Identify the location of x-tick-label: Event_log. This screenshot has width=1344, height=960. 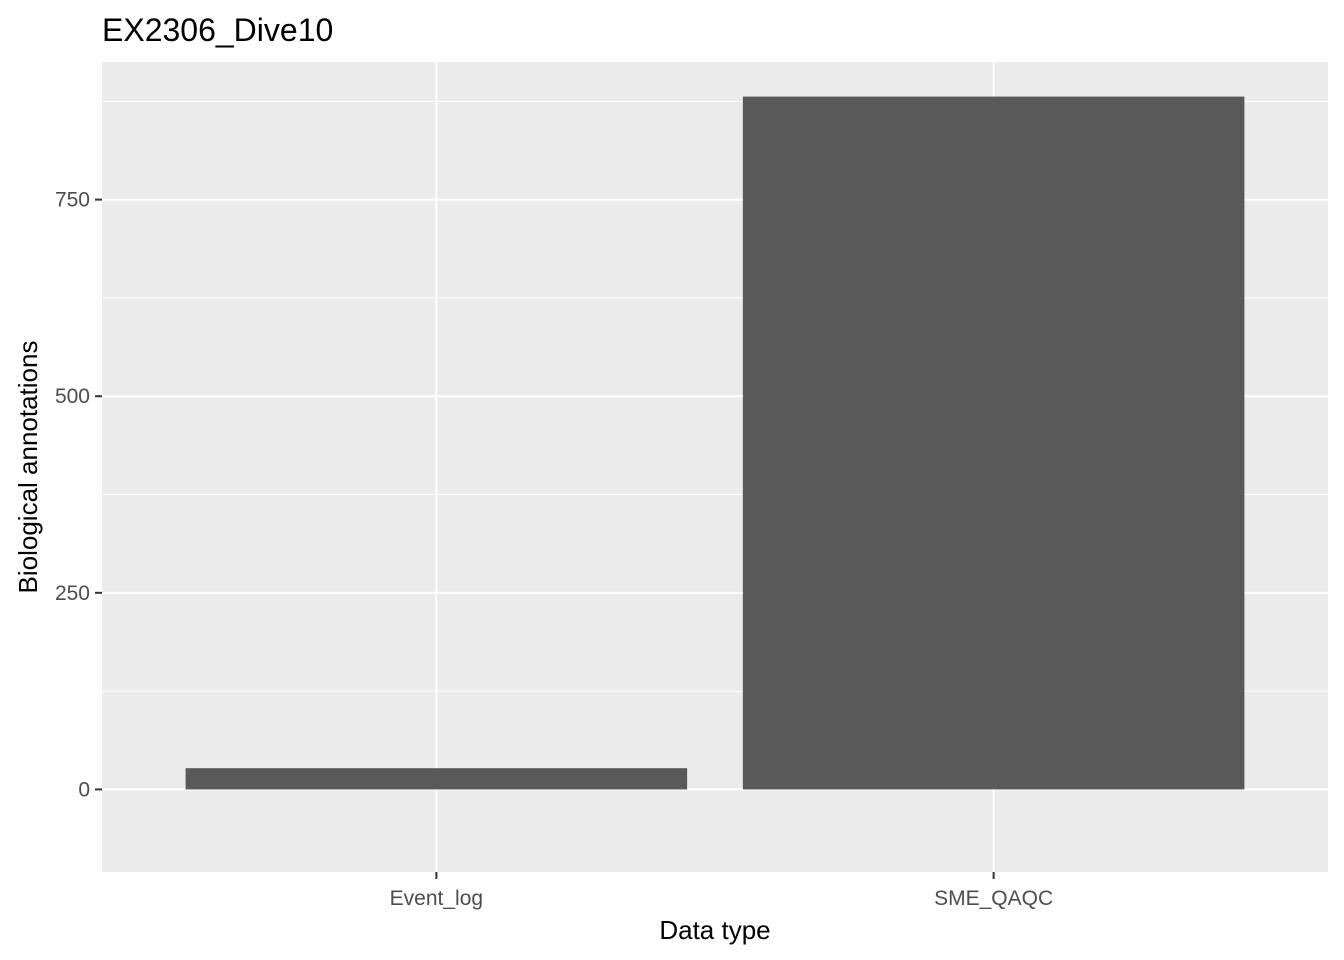
(436, 898).